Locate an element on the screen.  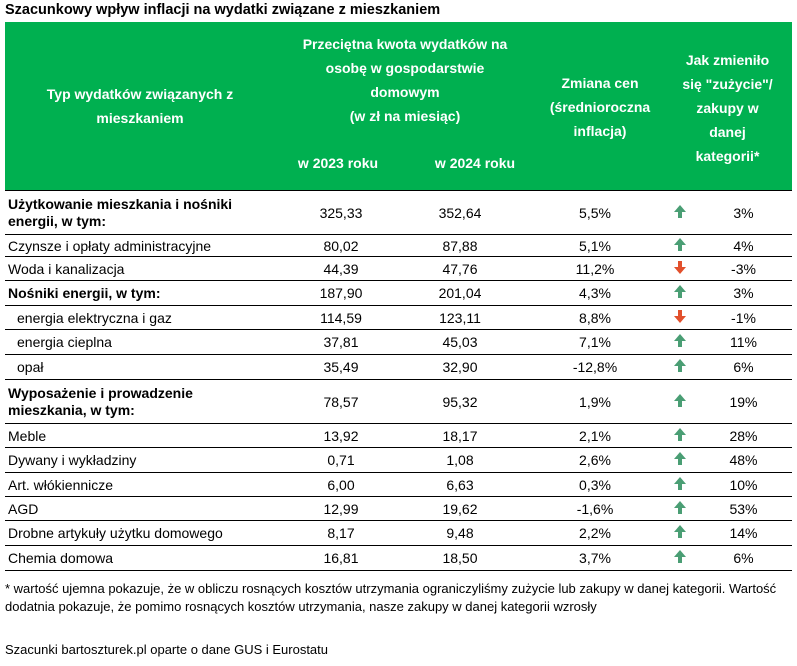
value-2024: 95,32 is located at coordinates (460, 401).